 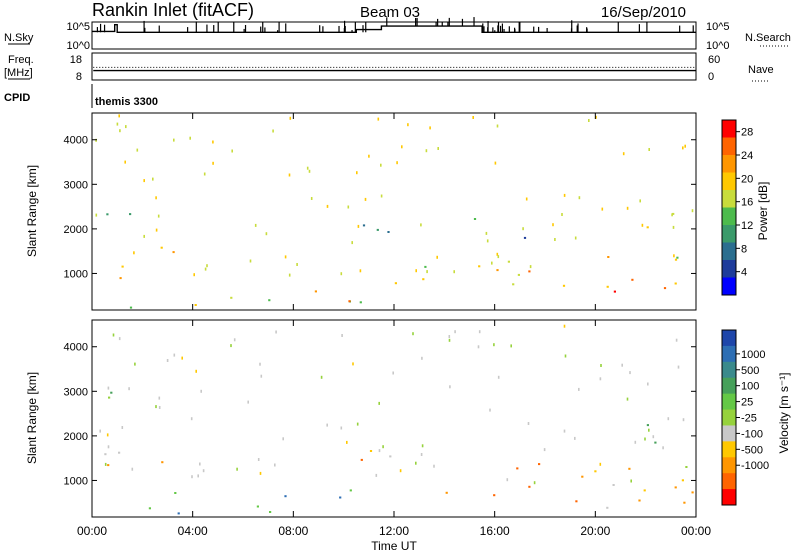 I want to click on colorbar-tick-label: 1000, so click(x=753, y=355).